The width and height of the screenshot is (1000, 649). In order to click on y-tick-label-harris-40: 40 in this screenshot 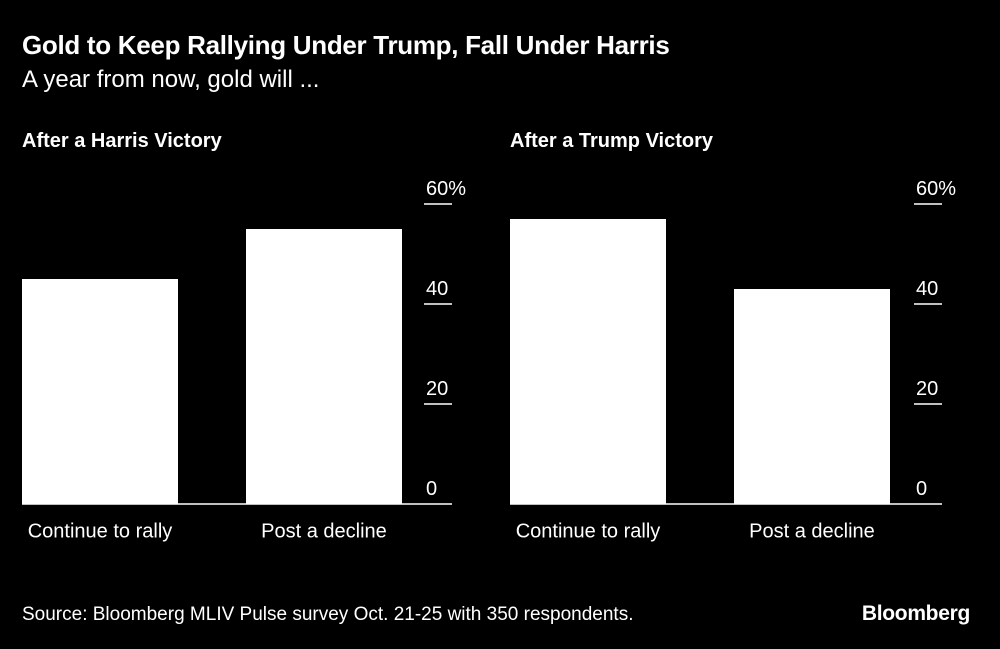, I will do `click(437, 289)`.